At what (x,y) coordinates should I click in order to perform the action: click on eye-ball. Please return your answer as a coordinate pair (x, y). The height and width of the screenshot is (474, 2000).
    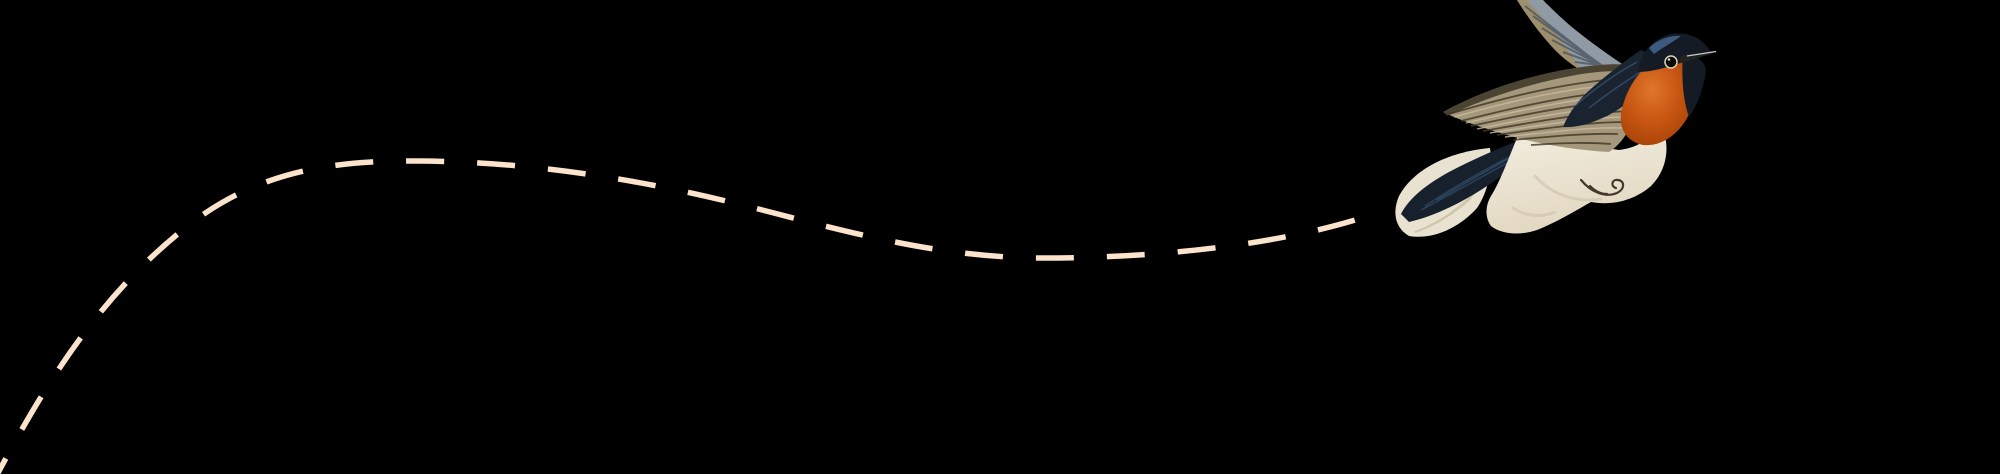
    Looking at the image, I should click on (1671, 62).